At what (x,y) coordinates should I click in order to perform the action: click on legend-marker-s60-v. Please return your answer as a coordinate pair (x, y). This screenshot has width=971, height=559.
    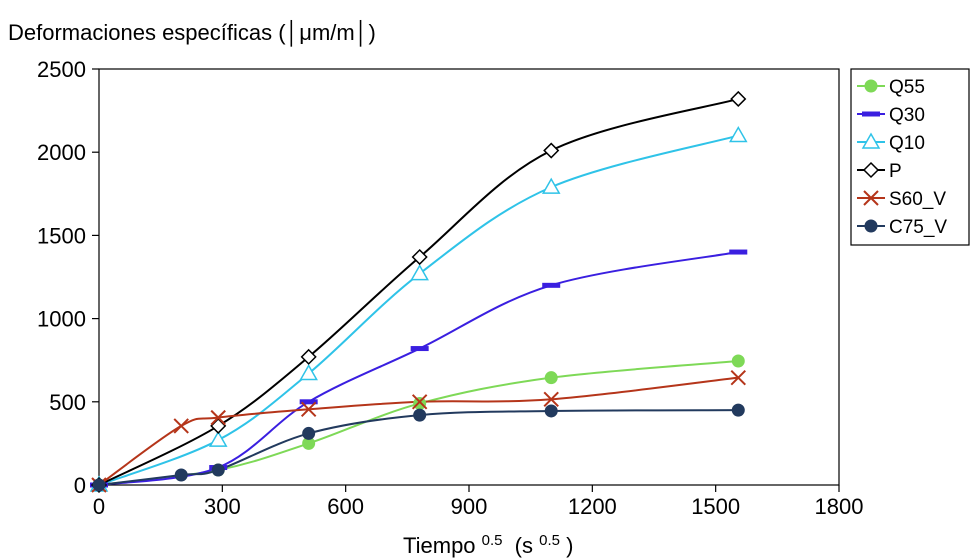
    Looking at the image, I should click on (871, 198).